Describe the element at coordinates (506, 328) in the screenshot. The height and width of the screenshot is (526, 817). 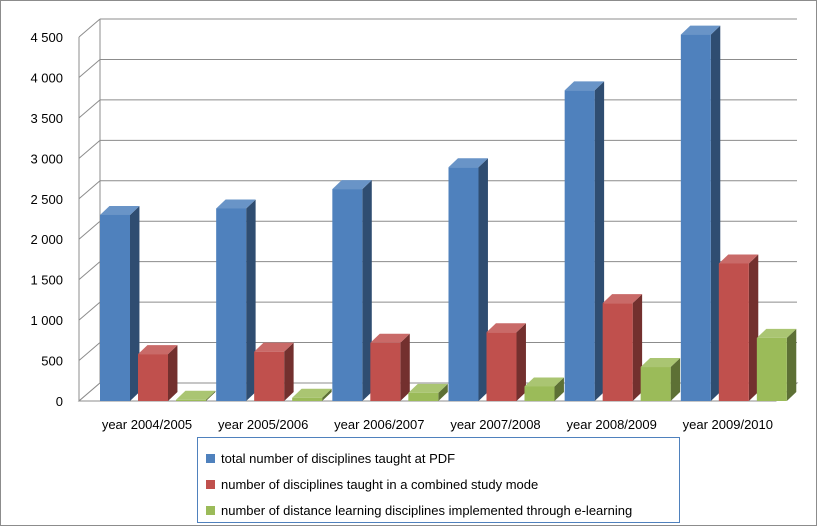
I see `bar-2-4-top` at that location.